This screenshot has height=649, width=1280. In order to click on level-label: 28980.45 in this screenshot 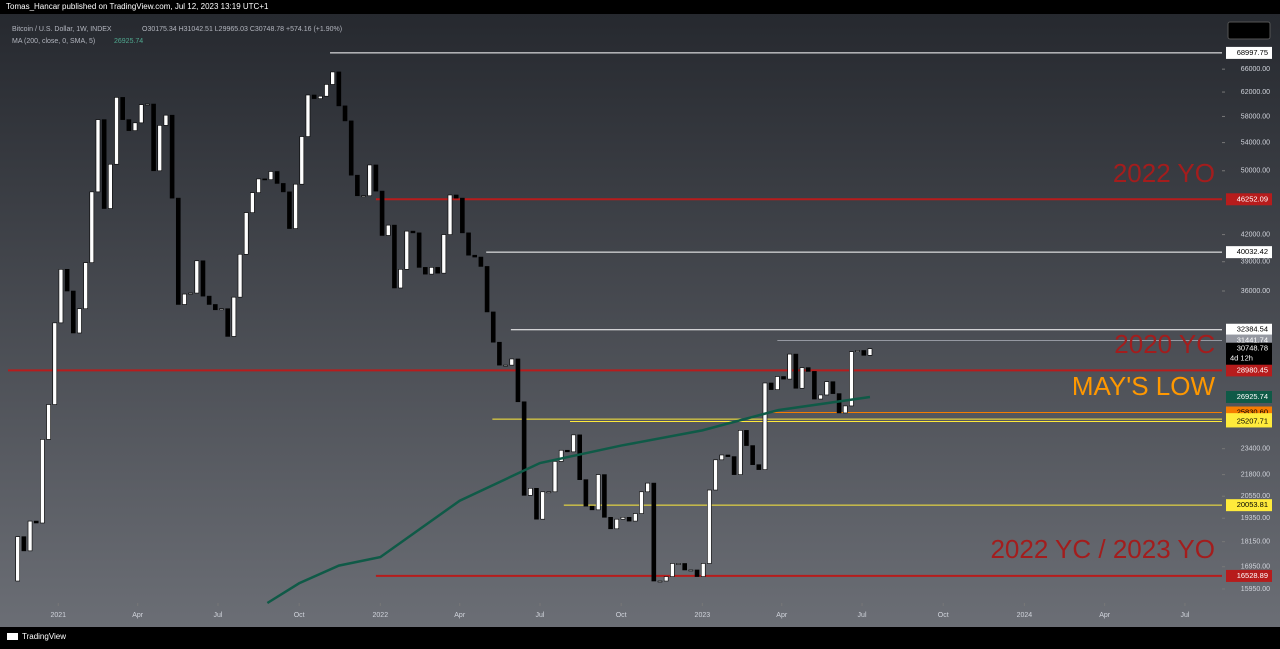, I will do `click(1252, 369)`.